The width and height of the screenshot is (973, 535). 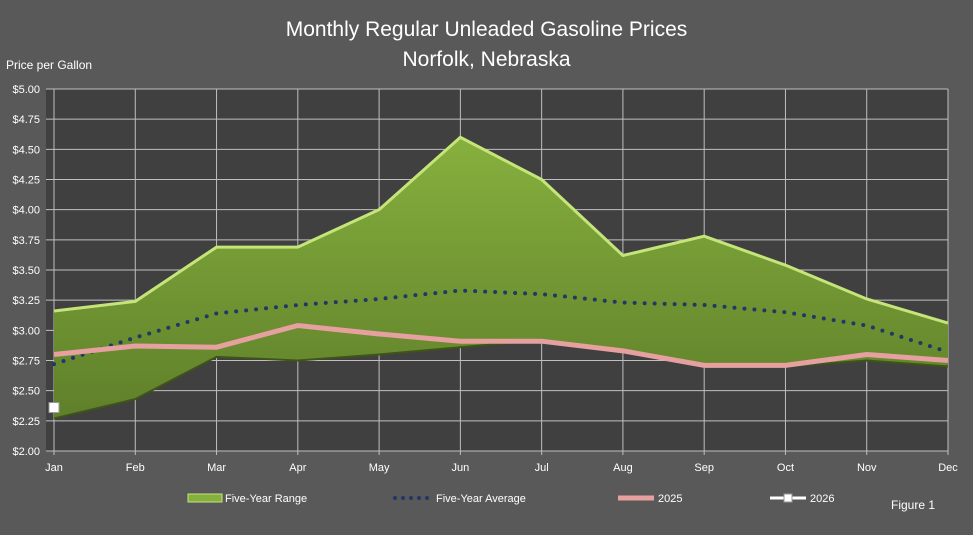 What do you see at coordinates (623, 468) in the screenshot?
I see `x-tick-label: Aug` at bounding box center [623, 468].